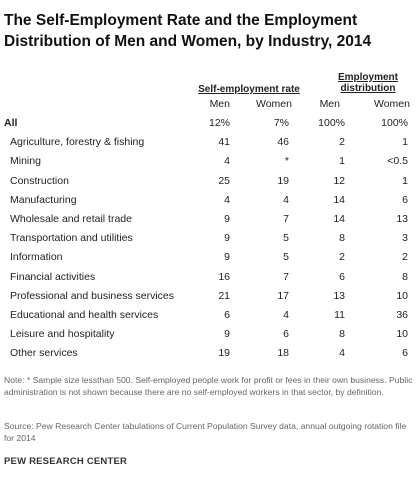 This screenshot has width=420, height=485. I want to click on se-men-value: 19, so click(224, 353).